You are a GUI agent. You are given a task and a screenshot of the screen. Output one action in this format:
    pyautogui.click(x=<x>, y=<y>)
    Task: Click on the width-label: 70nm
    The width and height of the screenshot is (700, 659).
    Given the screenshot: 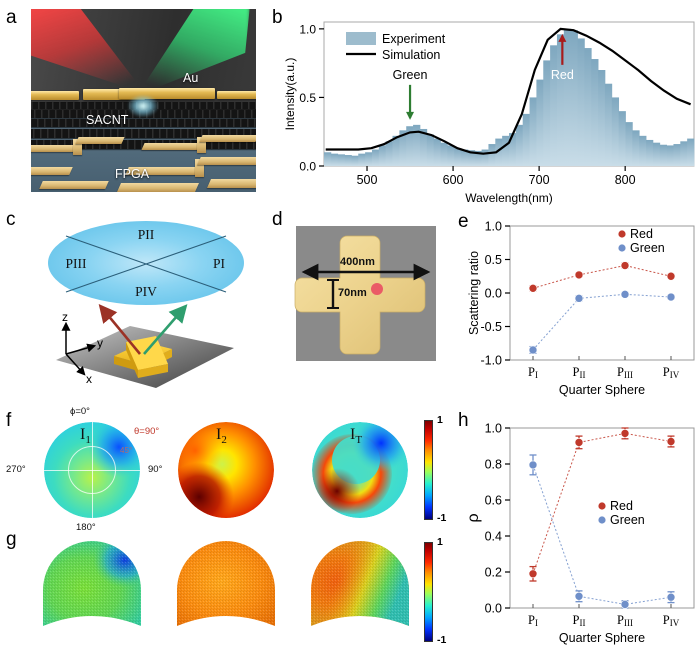 What is the action you would take?
    pyautogui.click(x=352, y=293)
    